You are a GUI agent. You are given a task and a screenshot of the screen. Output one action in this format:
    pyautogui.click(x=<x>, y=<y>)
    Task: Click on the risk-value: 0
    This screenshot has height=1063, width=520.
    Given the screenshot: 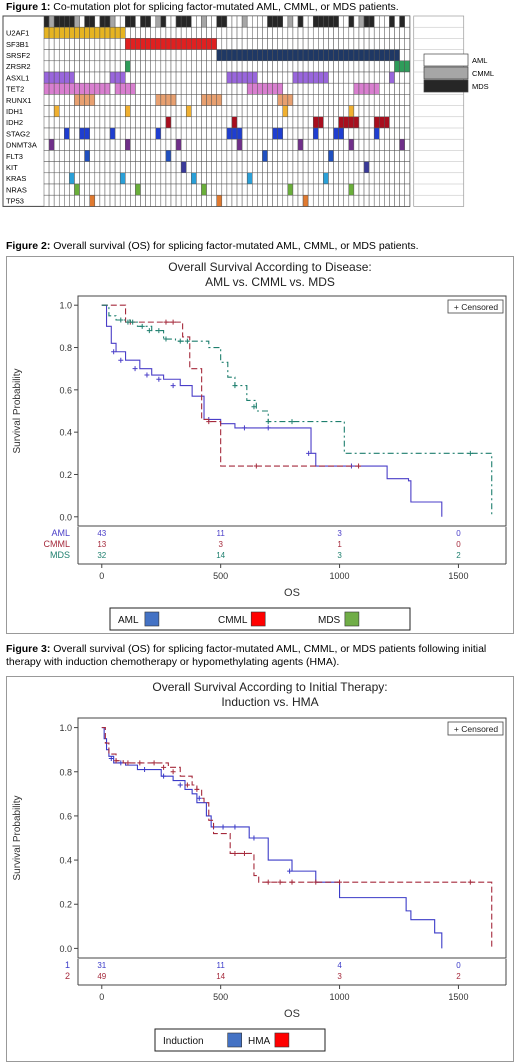 What is the action you would take?
    pyautogui.click(x=458, y=533)
    